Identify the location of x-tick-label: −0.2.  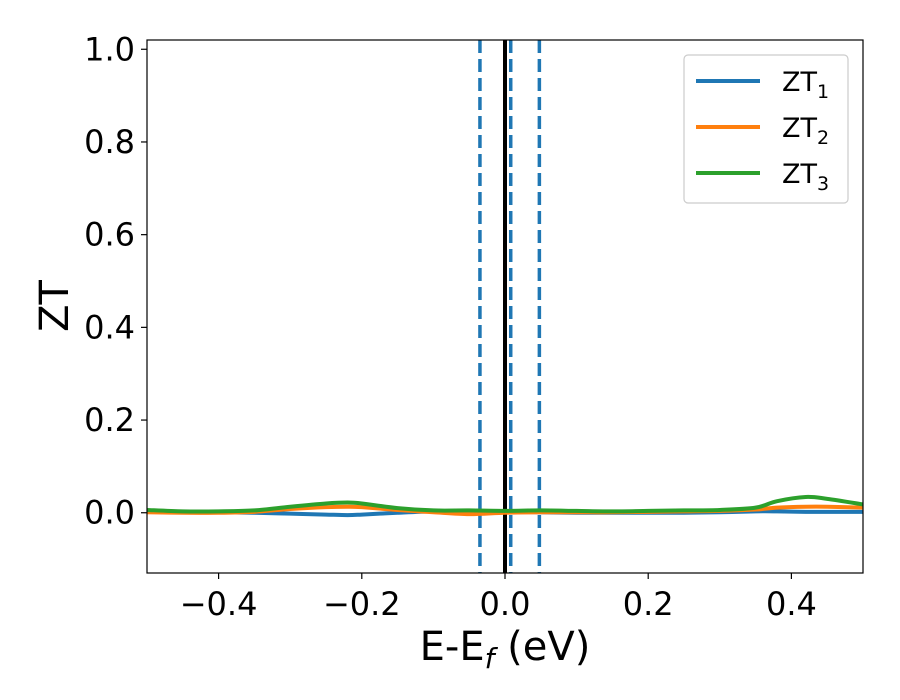
(362, 604).